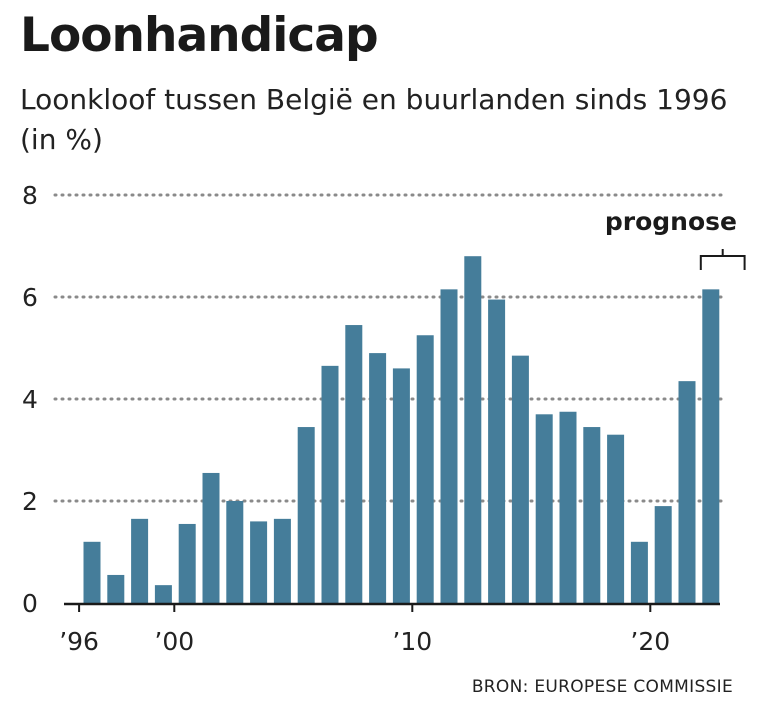 This screenshot has height=705, width=763. What do you see at coordinates (30, 501) in the screenshot?
I see `y-tick-label: 2` at bounding box center [30, 501].